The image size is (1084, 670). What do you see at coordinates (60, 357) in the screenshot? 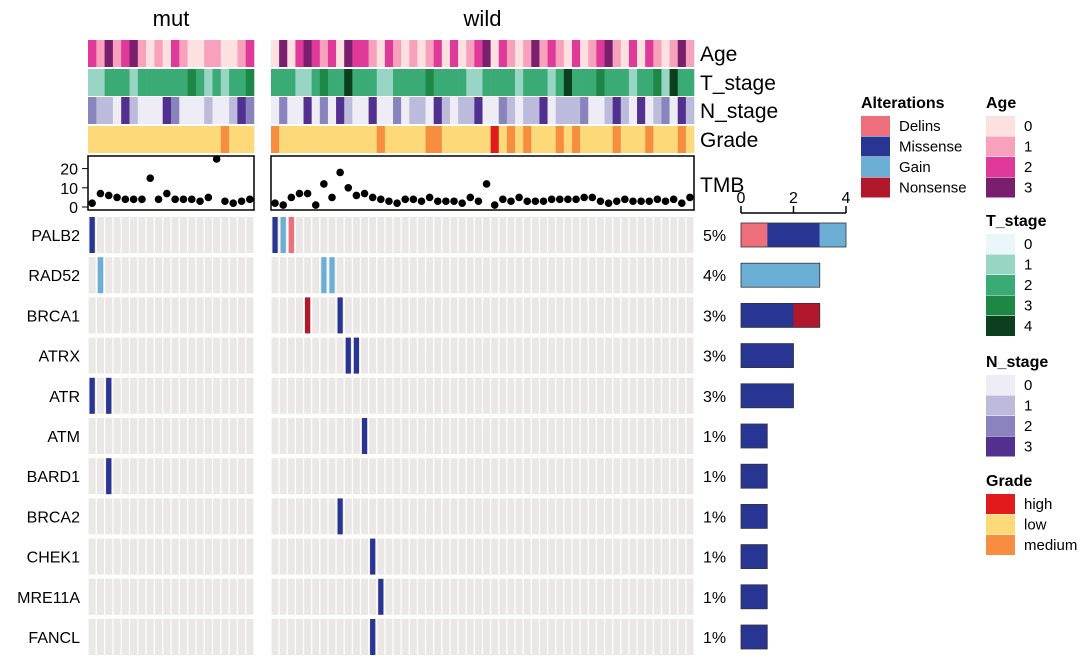
I see `gene-label-atrx: ATRX` at bounding box center [60, 357].